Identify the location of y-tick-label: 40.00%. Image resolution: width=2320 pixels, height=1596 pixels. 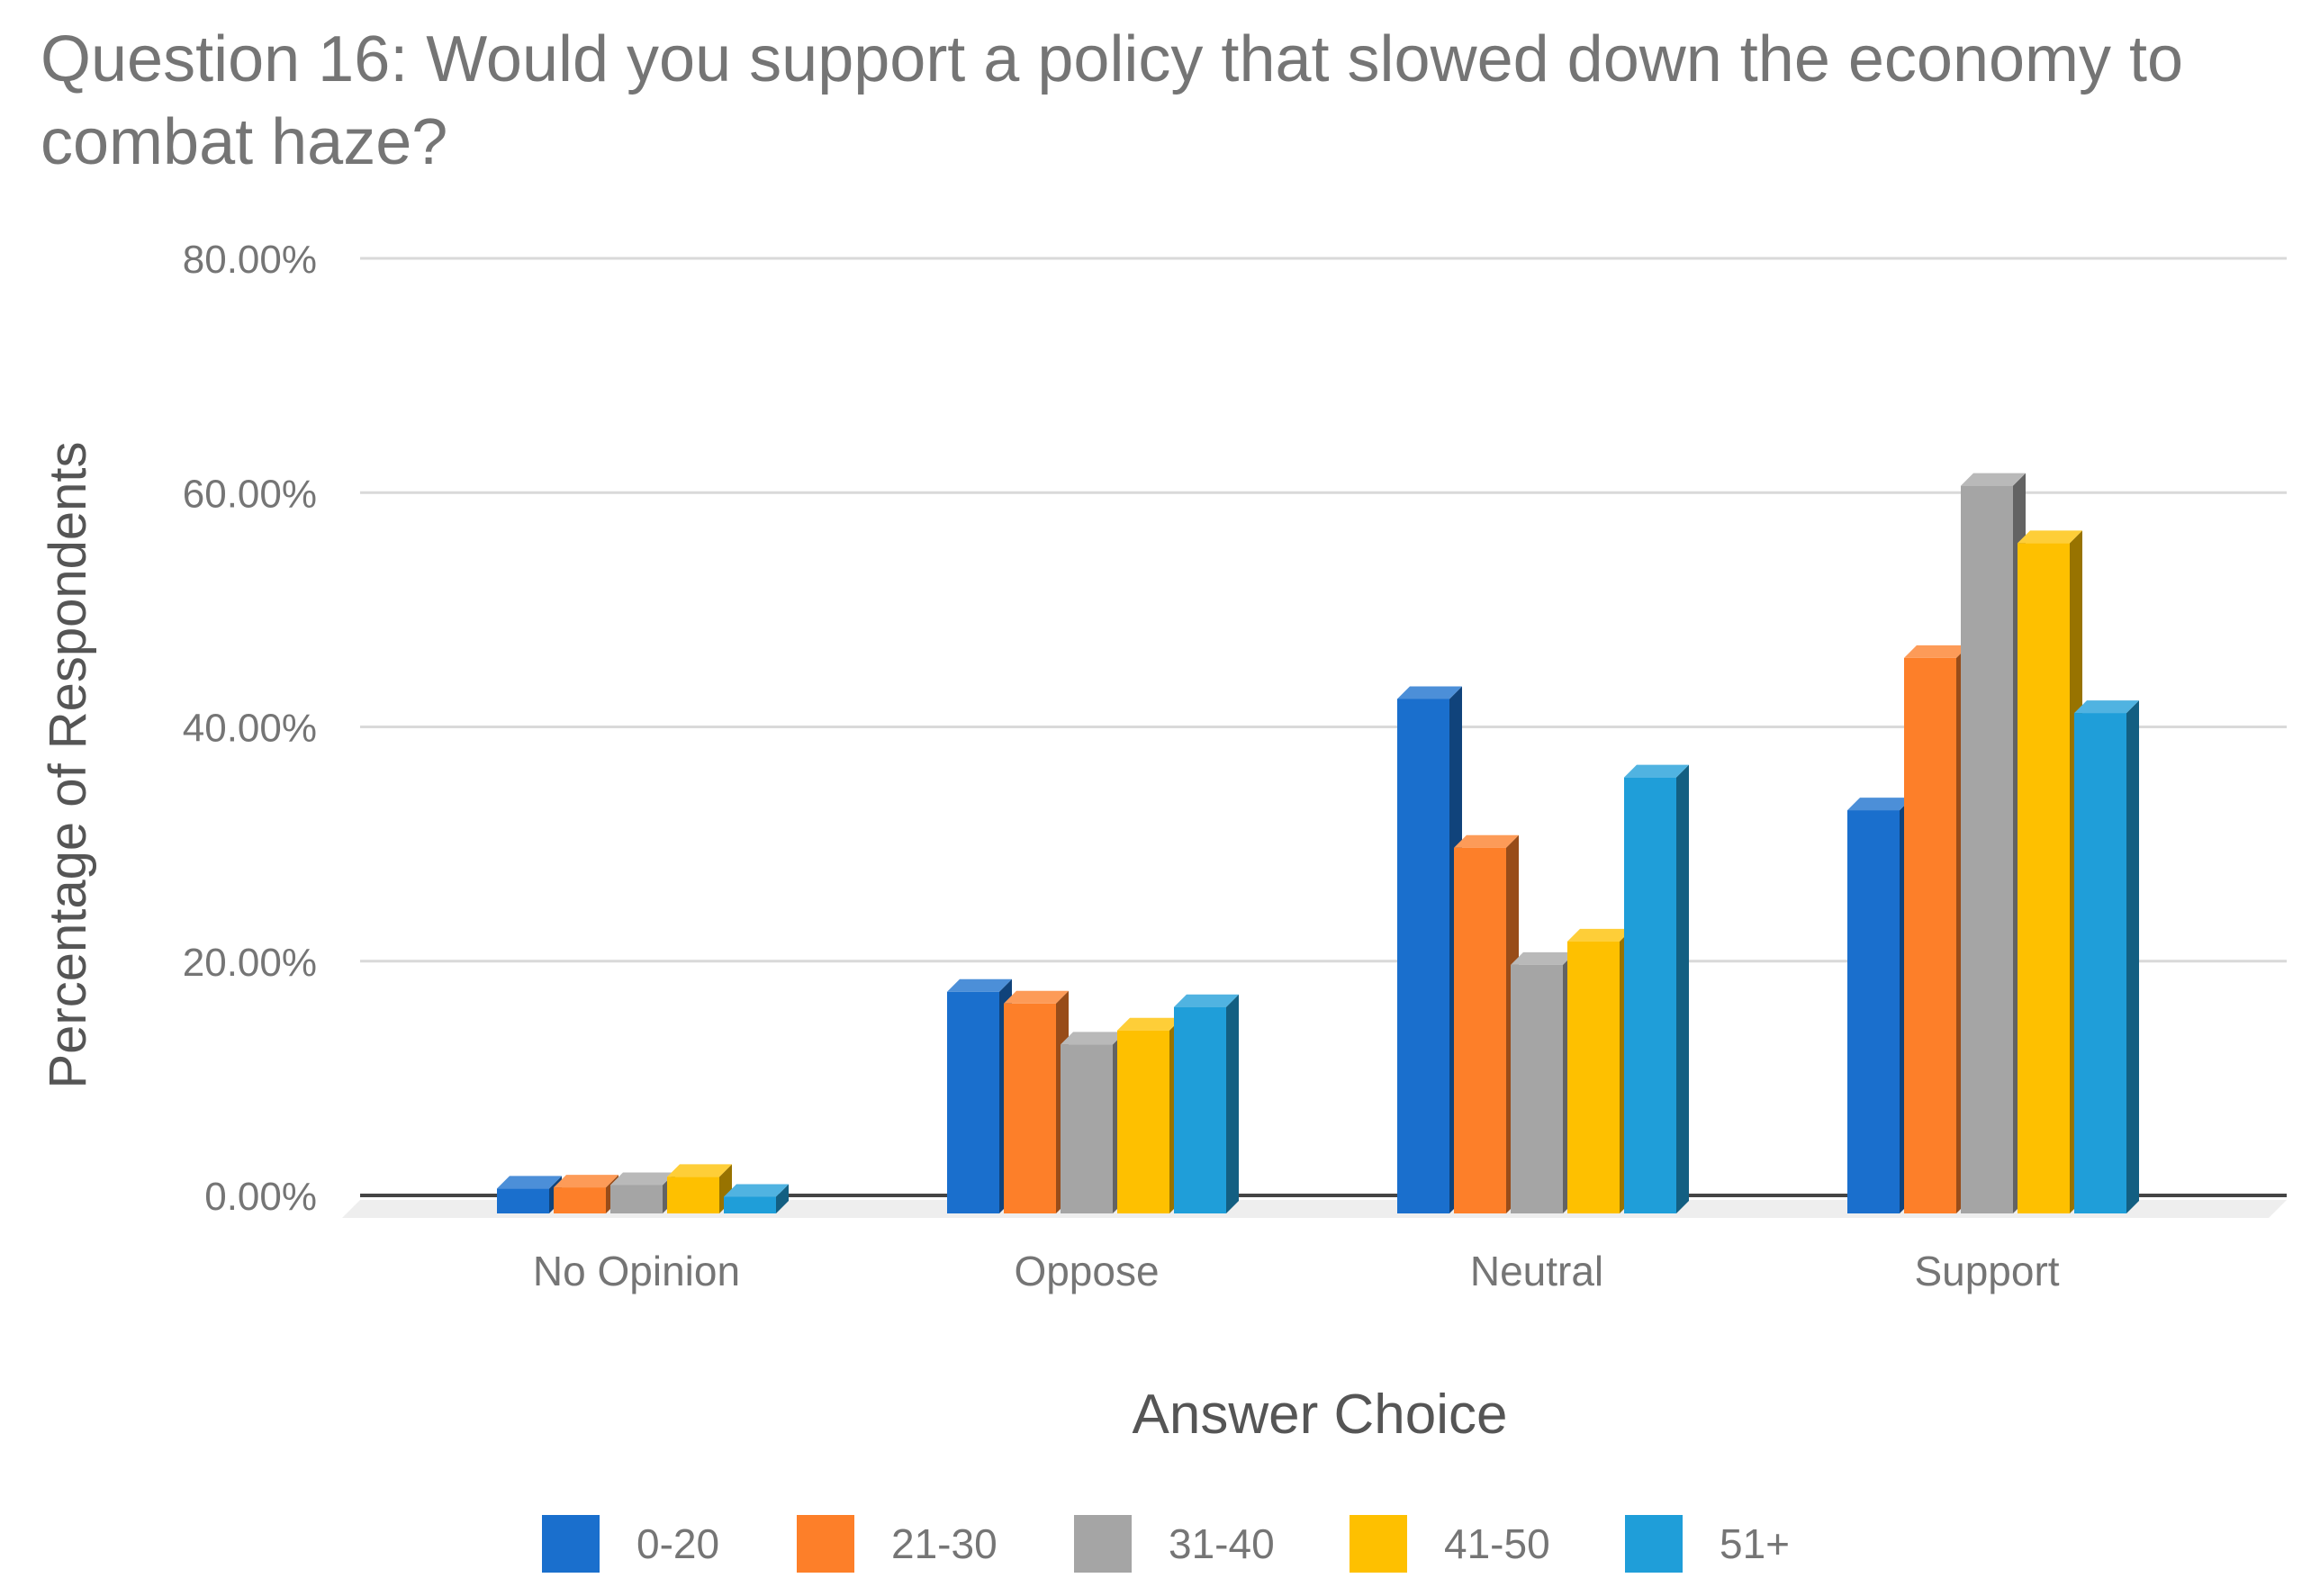
(250, 729).